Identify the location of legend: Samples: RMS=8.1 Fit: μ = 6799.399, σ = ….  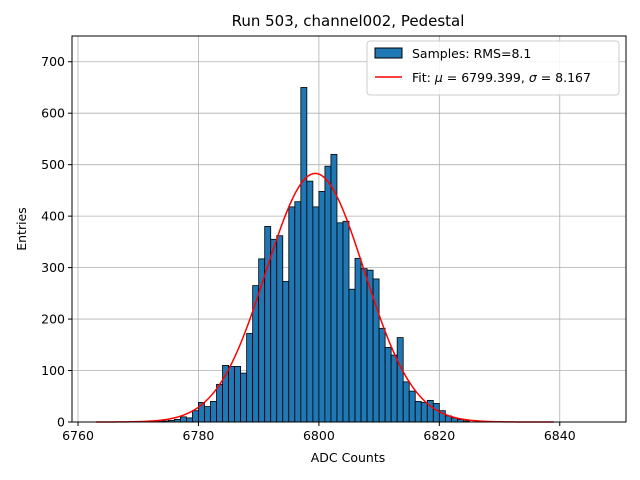
(493, 68).